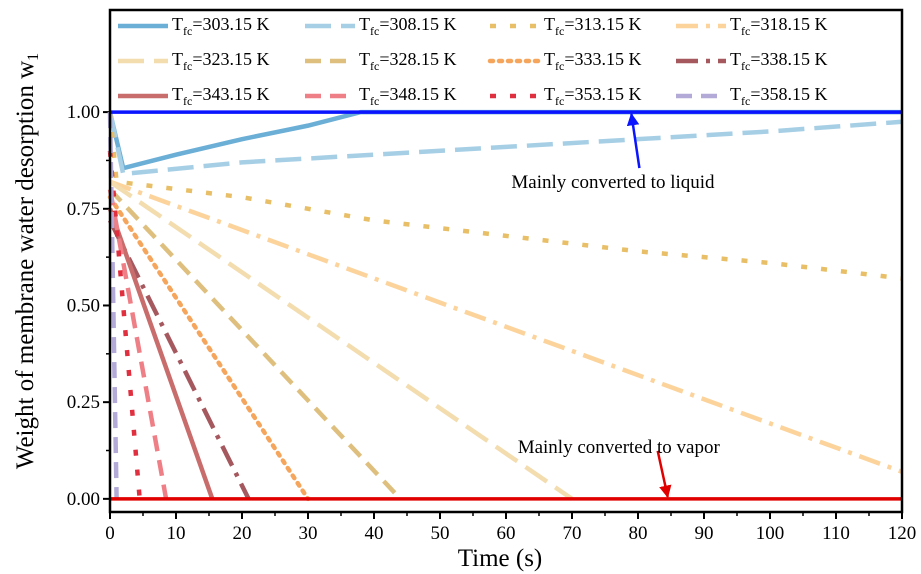 The width and height of the screenshot is (921, 574). What do you see at coordinates (83, 499) in the screenshot?
I see `y-tick-label: 0.00` at bounding box center [83, 499].